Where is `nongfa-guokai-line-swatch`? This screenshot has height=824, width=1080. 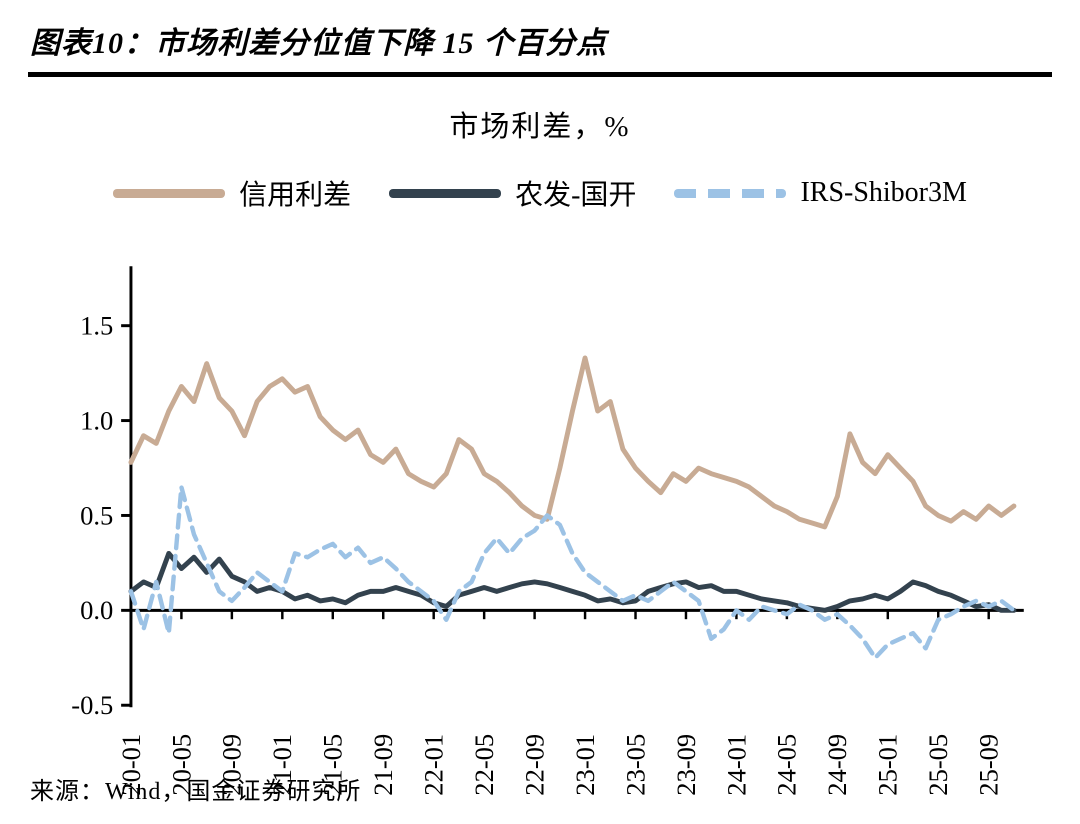 nongfa-guokai-line-swatch is located at coordinates (445, 193).